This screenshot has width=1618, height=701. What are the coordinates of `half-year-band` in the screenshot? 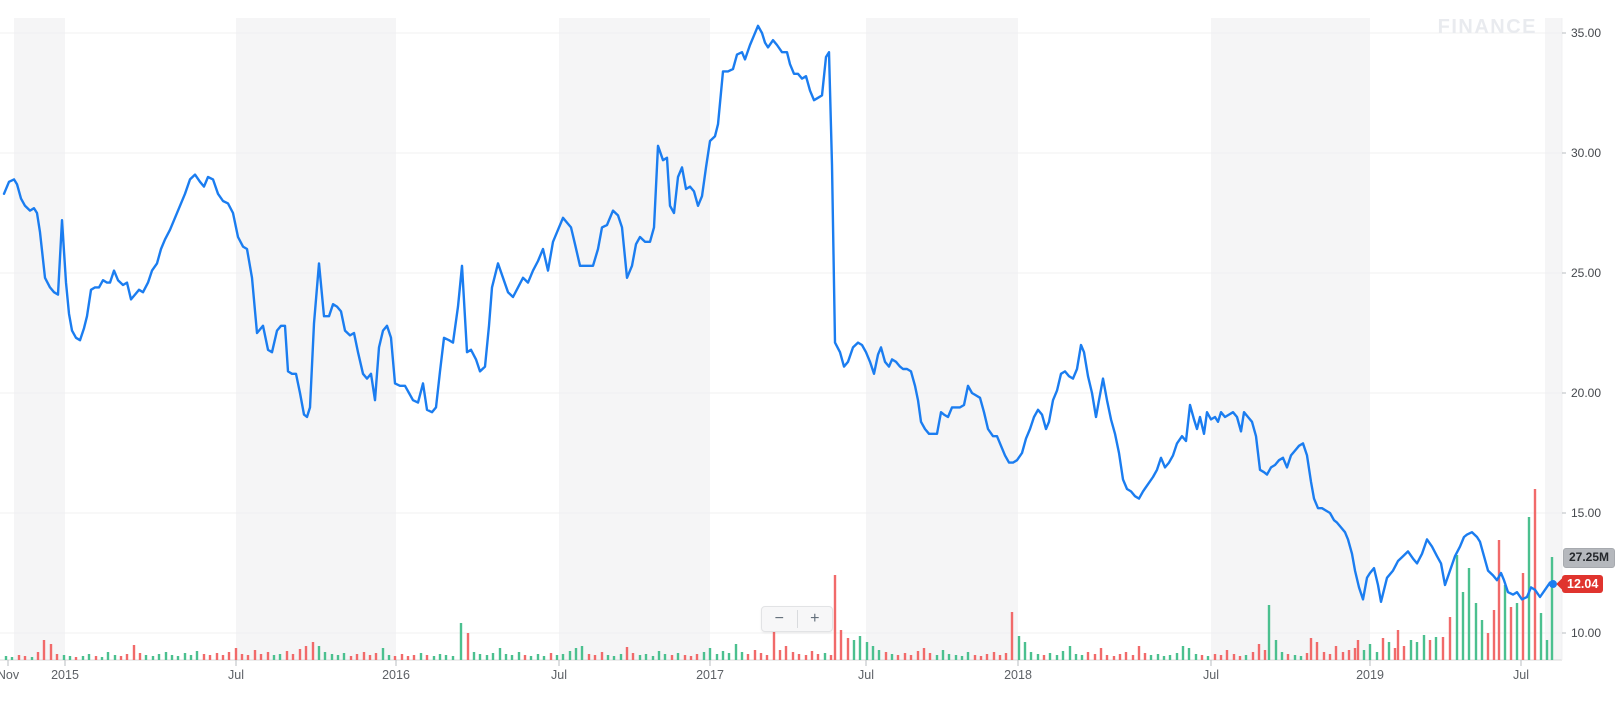 It's located at (634, 339).